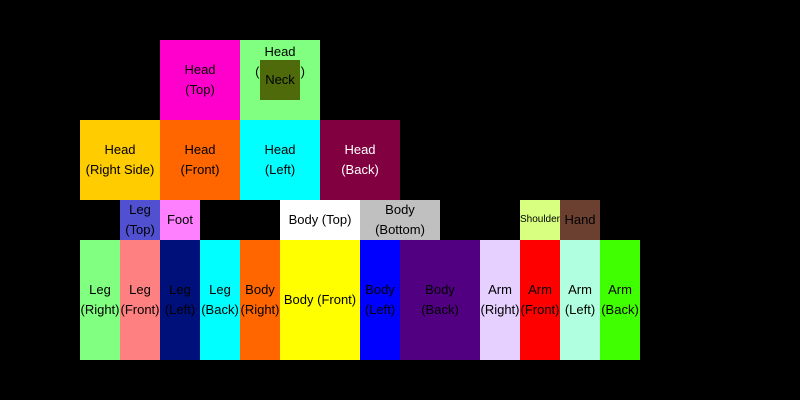 The height and width of the screenshot is (400, 800). I want to click on arm-back-region: Arm (Back), so click(620, 300).